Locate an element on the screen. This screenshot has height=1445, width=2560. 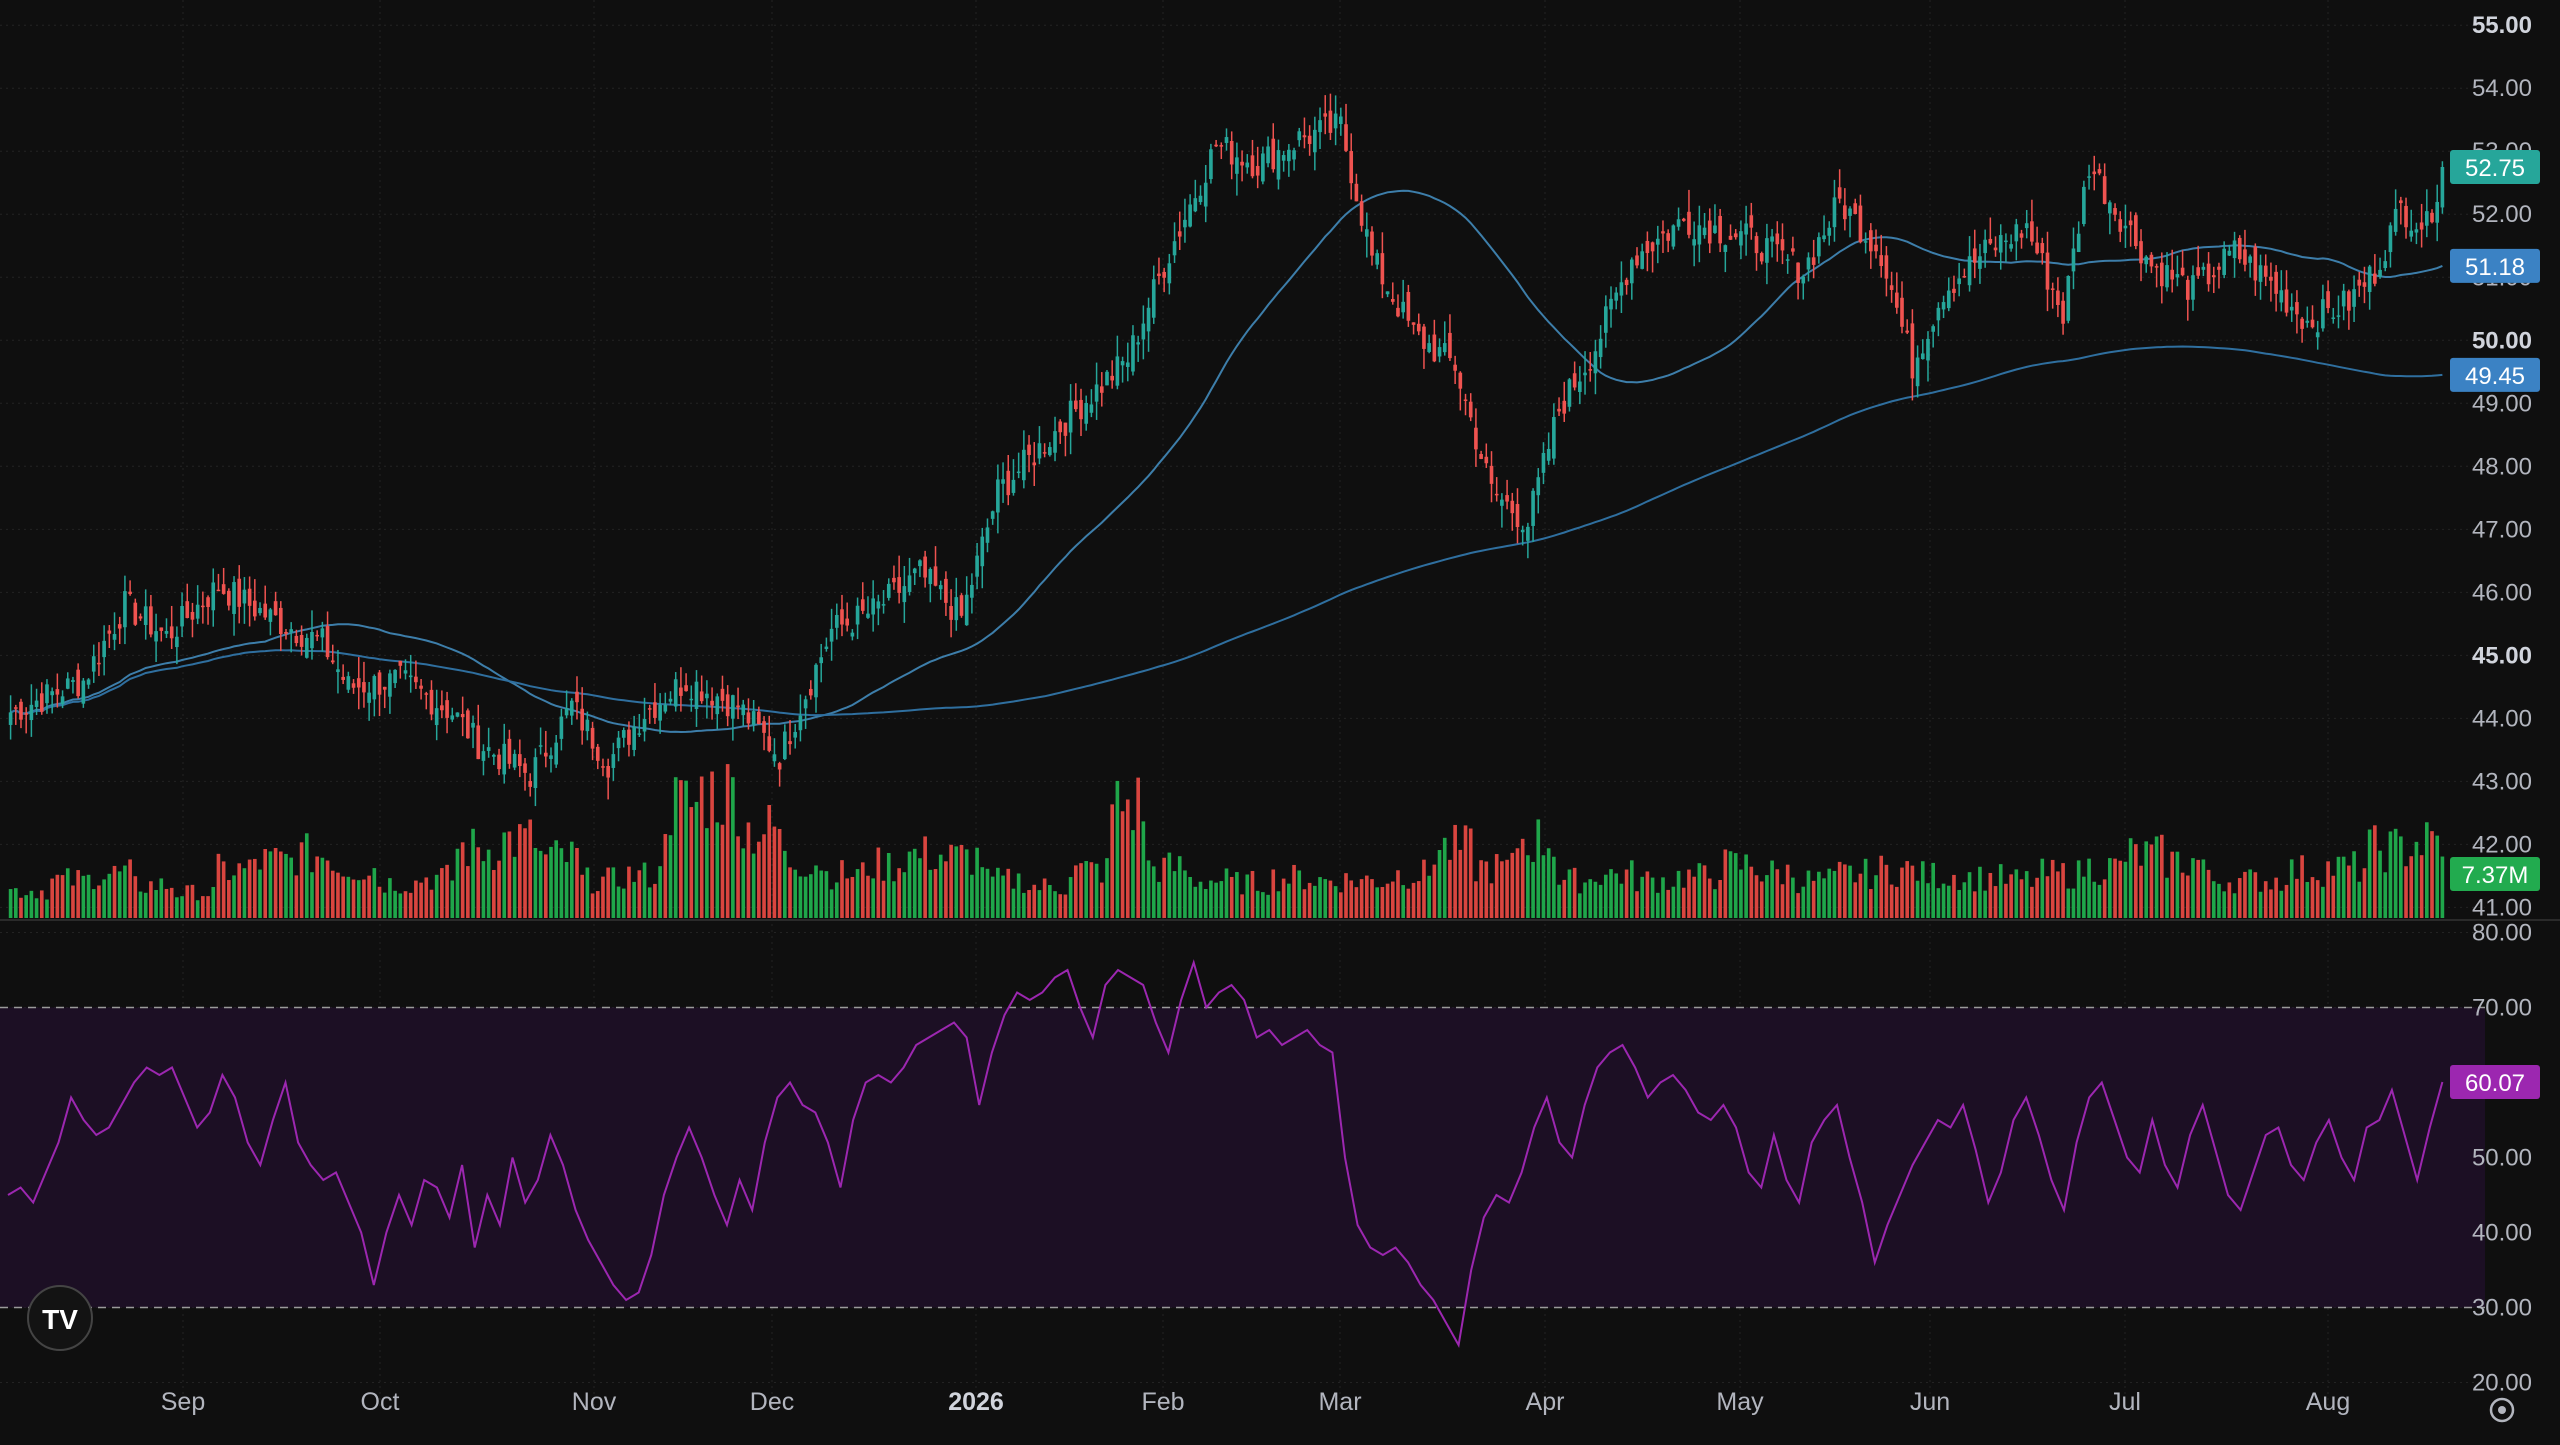
settings-button is located at coordinates (2502, 1410).